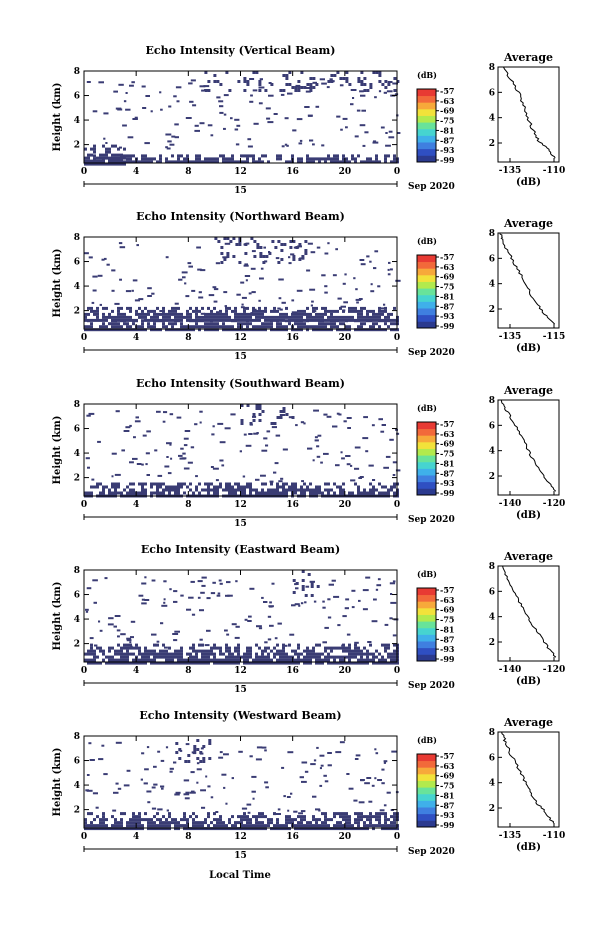  I want to click on profile-line, so click(527, 278).